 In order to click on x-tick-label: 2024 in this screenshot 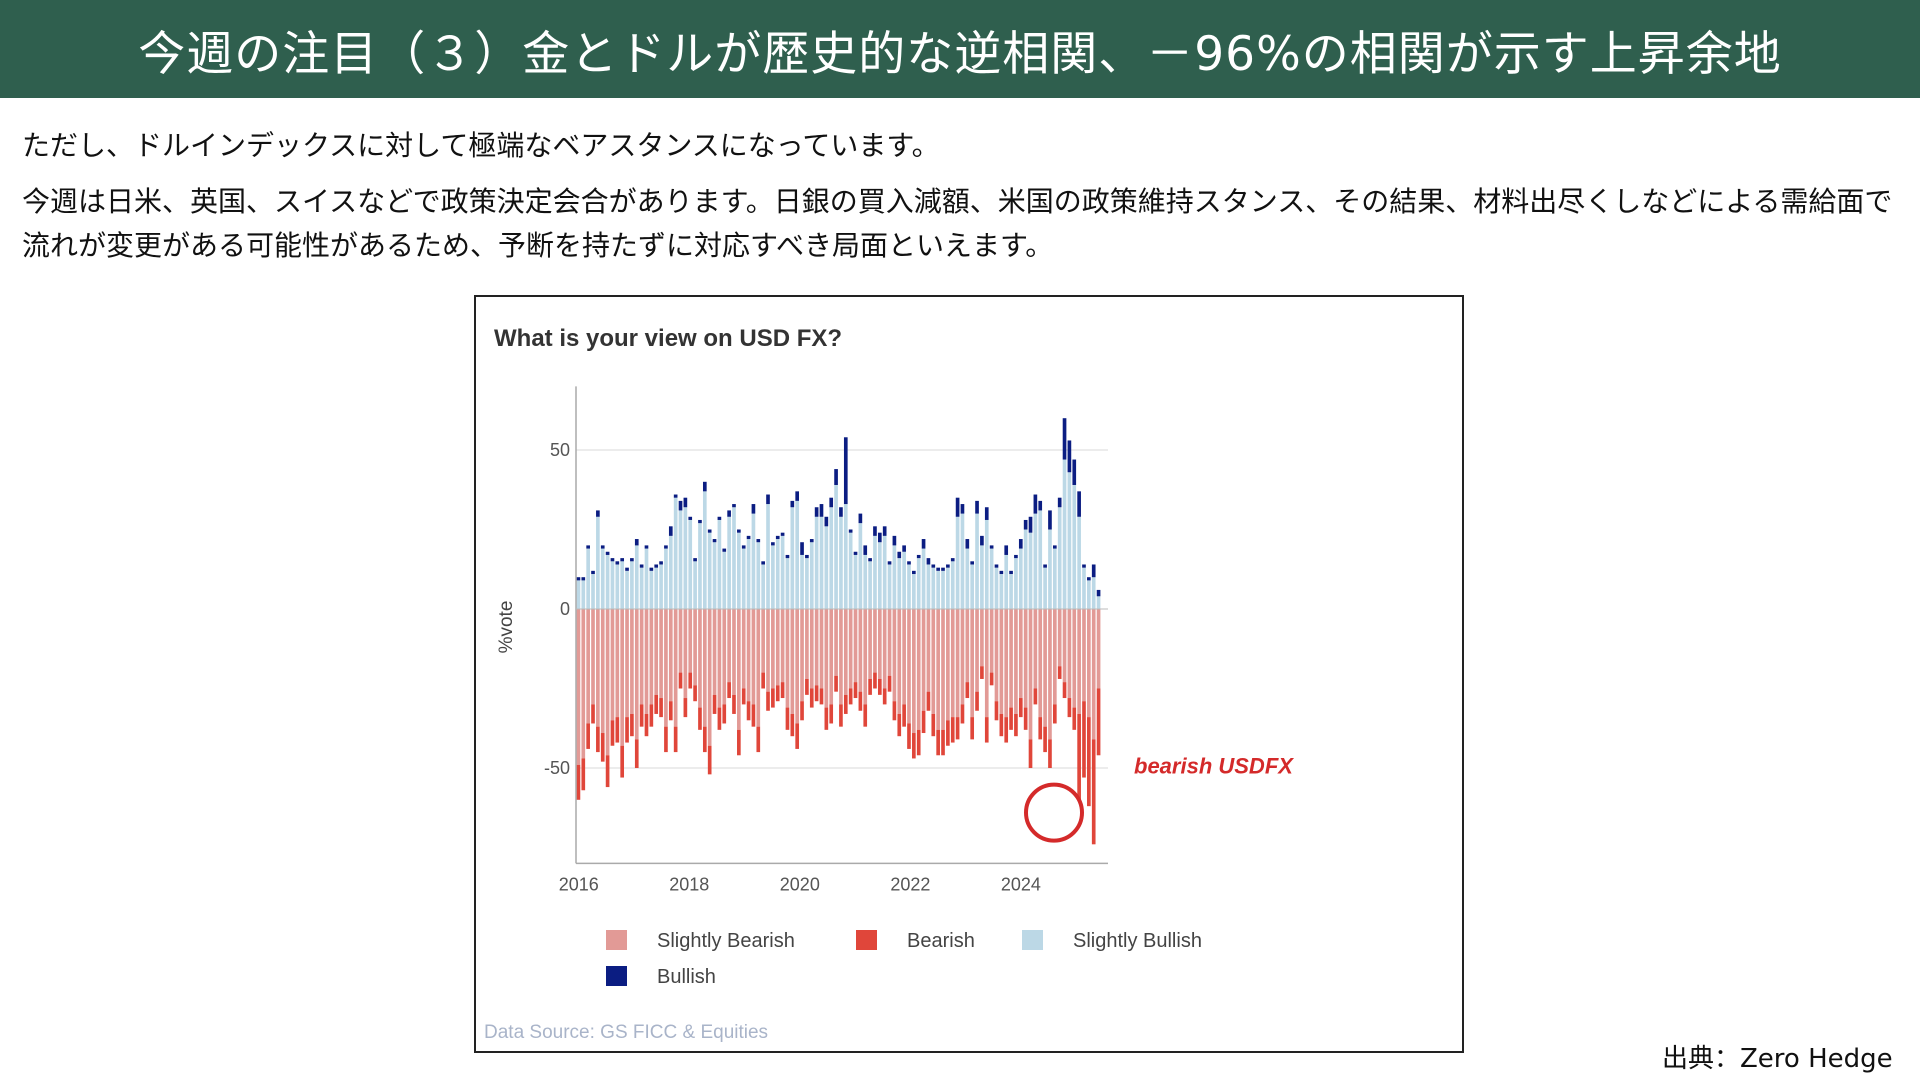, I will do `click(1021, 884)`.